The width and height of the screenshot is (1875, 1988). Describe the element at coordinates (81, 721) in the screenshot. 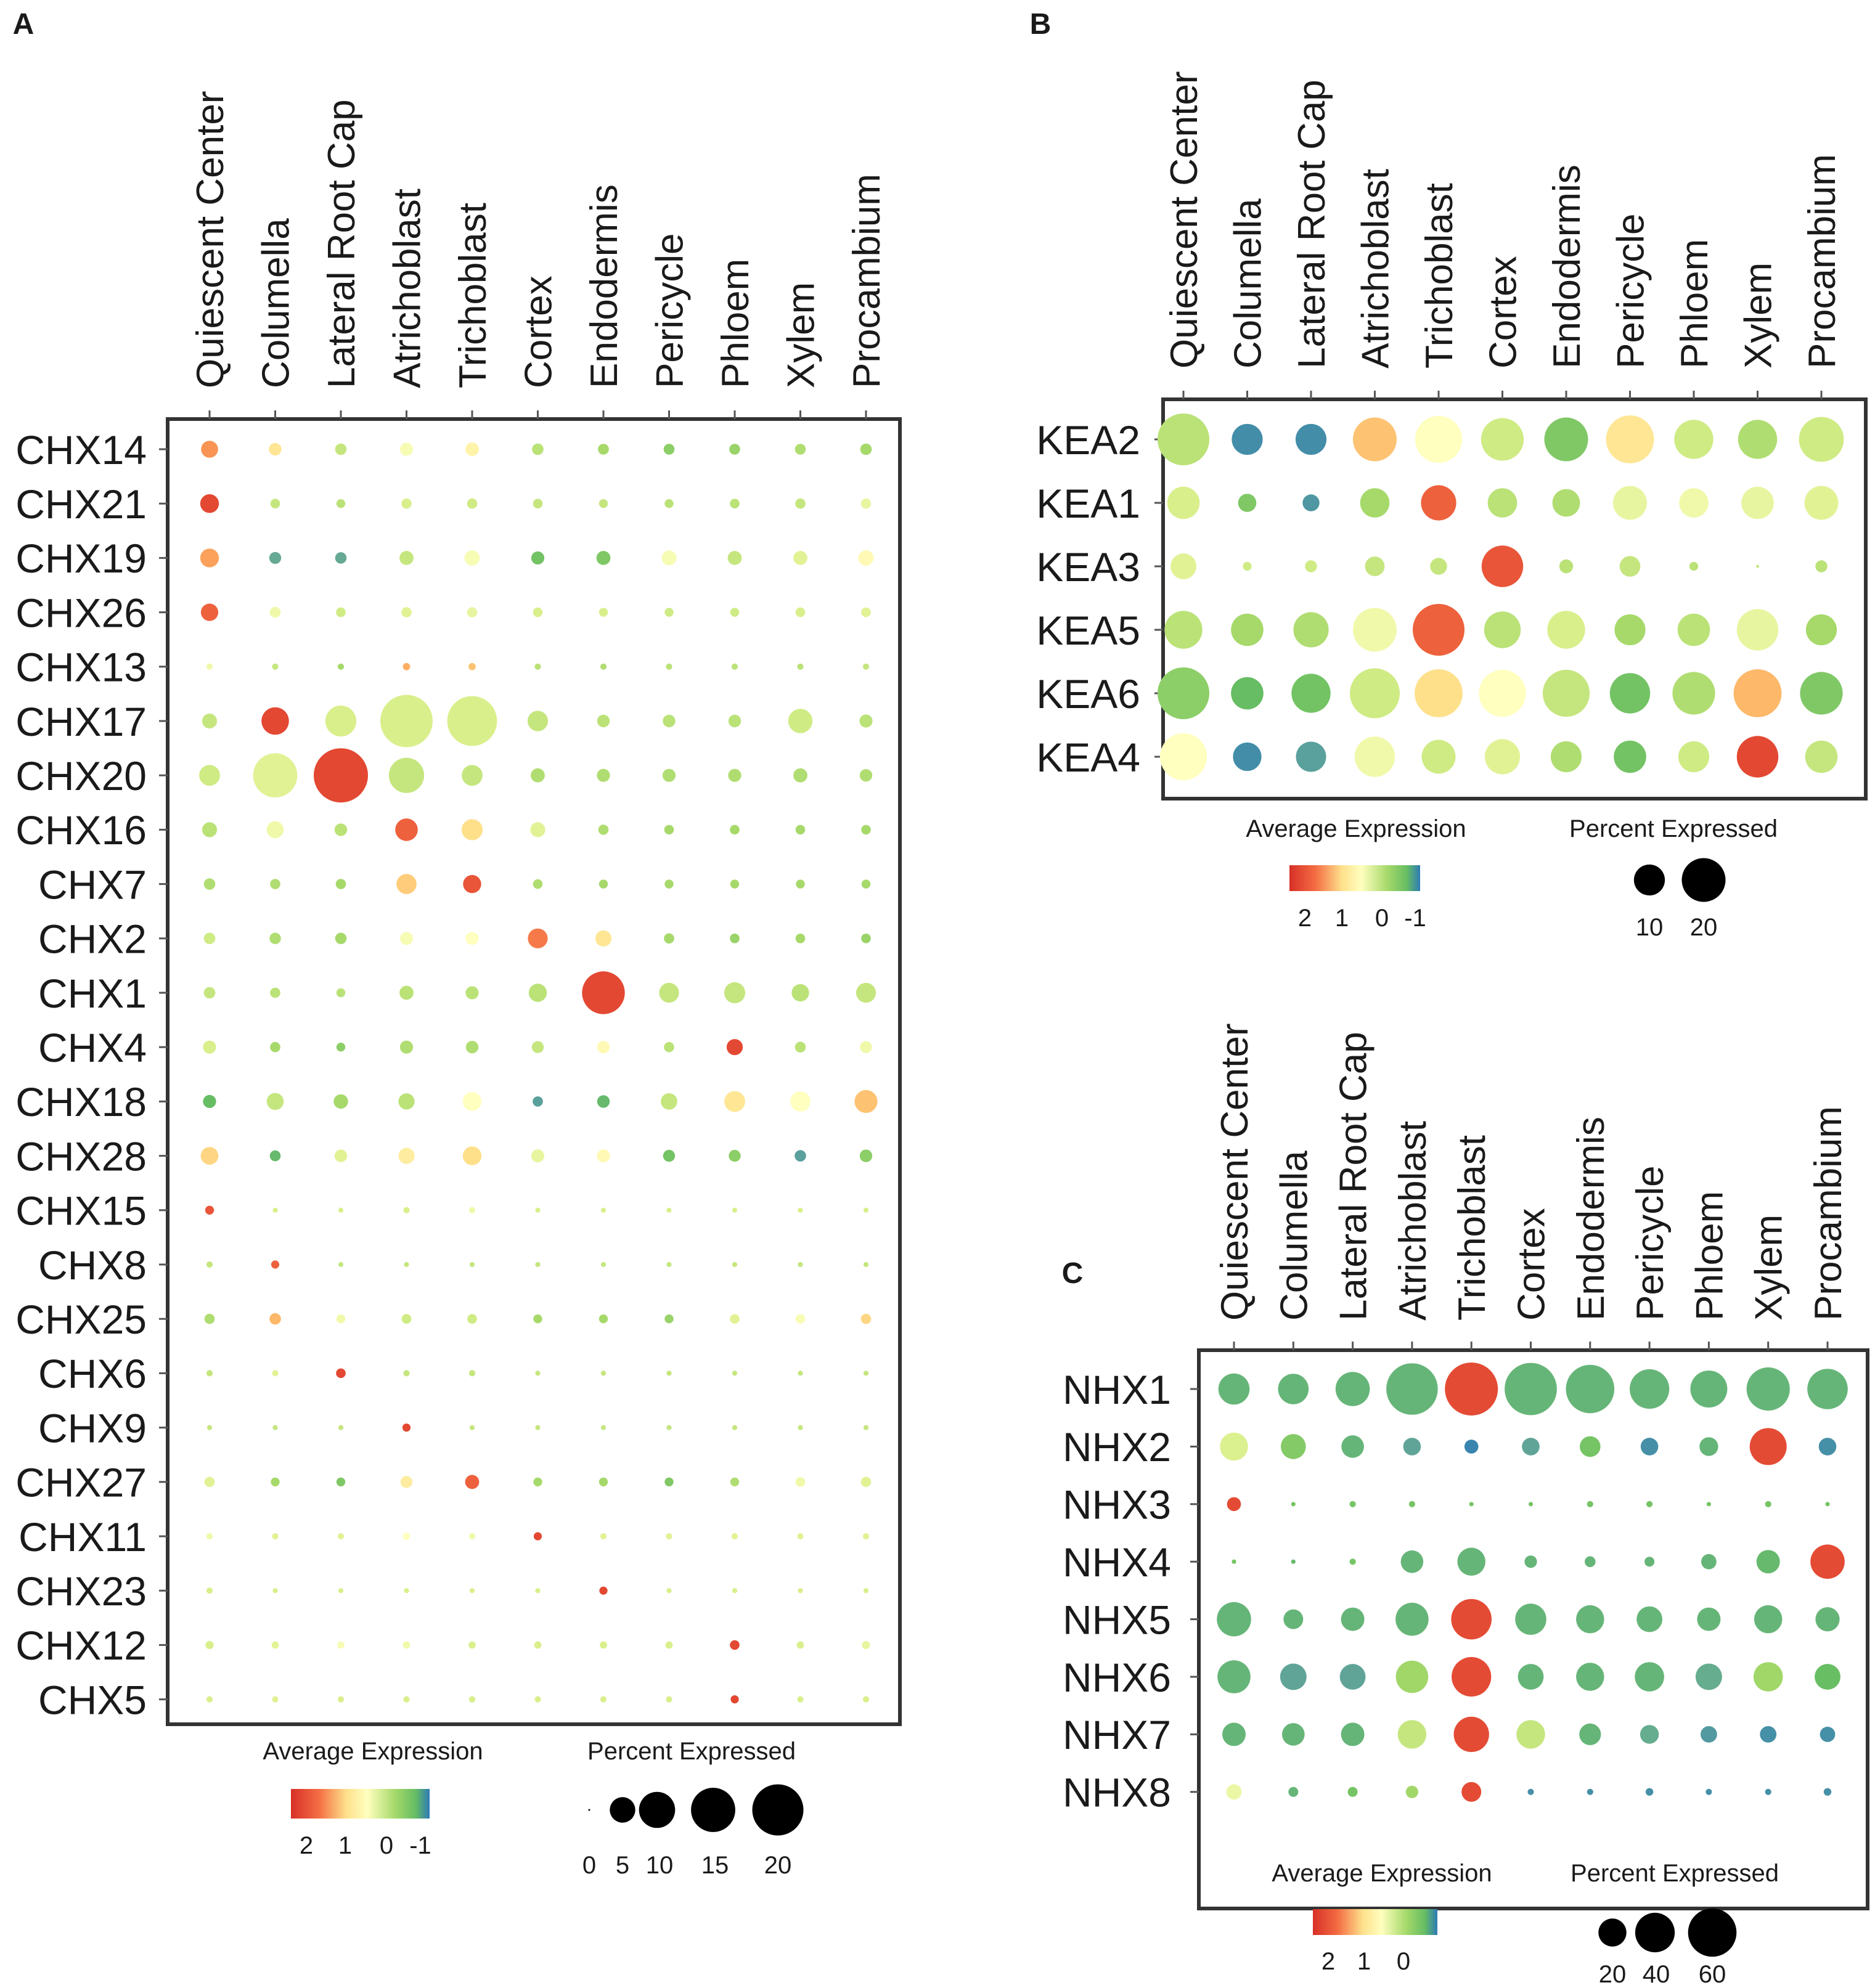

I see `panel-a-row-label: CHX17` at that location.